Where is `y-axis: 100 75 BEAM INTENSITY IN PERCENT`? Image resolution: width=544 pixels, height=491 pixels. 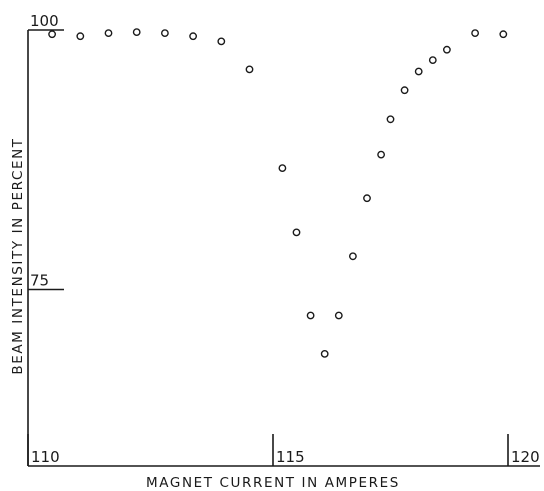 y-axis: 100 75 BEAM INTENSITY IN PERCENT is located at coordinates (37, 239).